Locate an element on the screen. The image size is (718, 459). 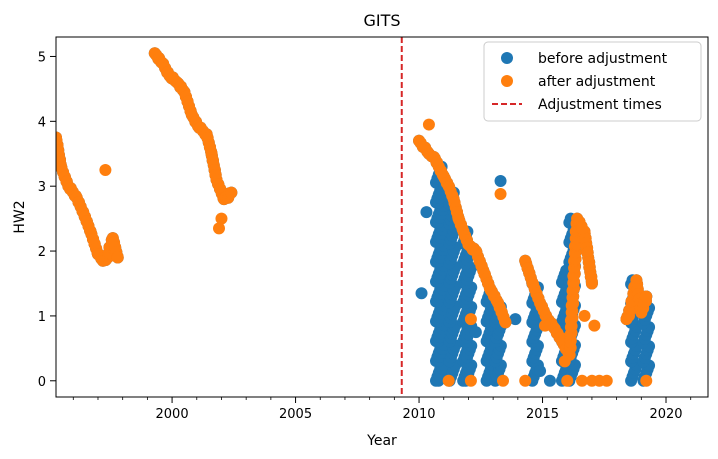
y-tick-label: 2 is located at coordinates (42, 252).